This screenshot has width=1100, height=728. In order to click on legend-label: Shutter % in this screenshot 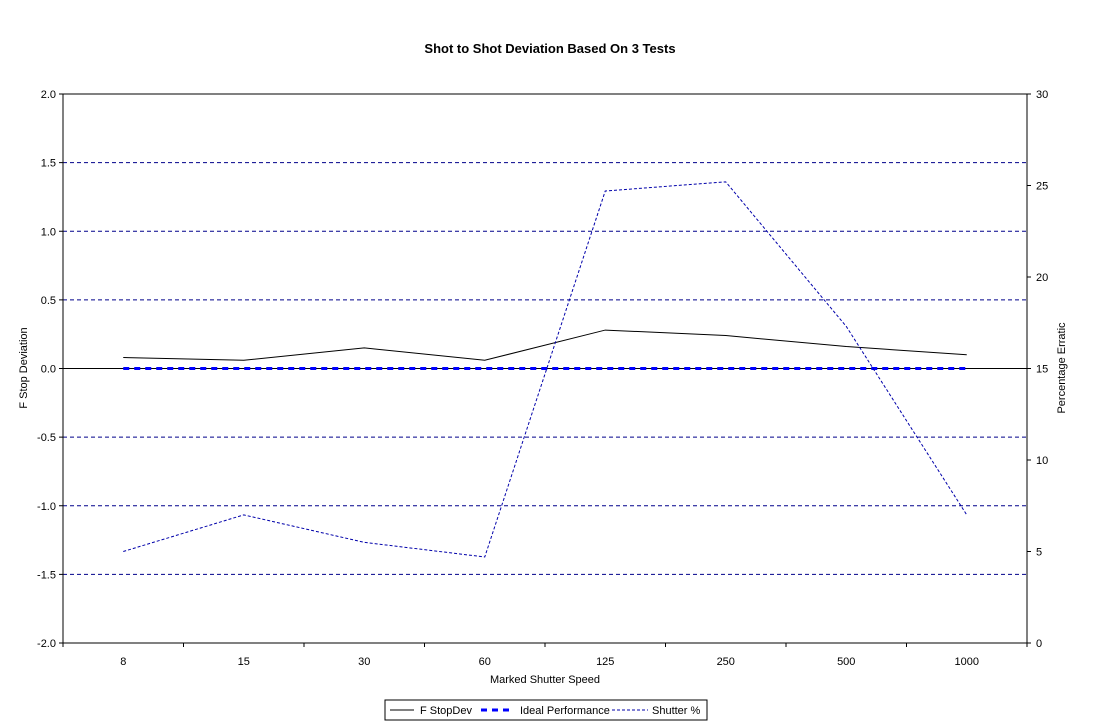, I will do `click(676, 711)`.